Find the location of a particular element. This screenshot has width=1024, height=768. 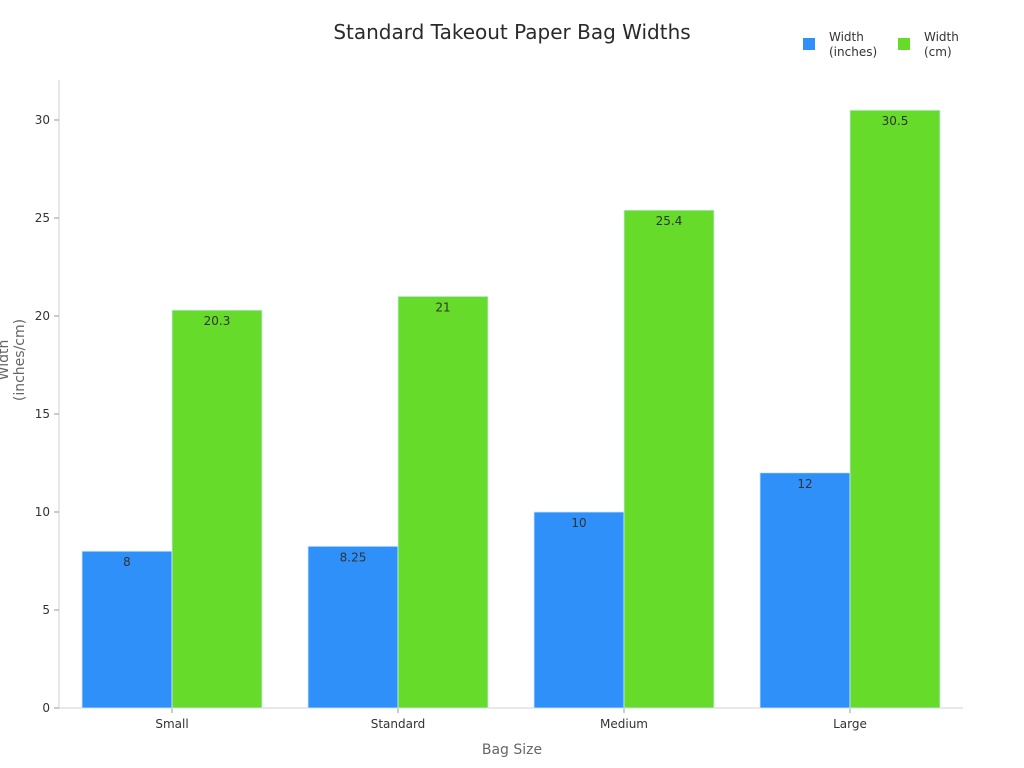

bar-value-label: 8.25 is located at coordinates (353, 557).